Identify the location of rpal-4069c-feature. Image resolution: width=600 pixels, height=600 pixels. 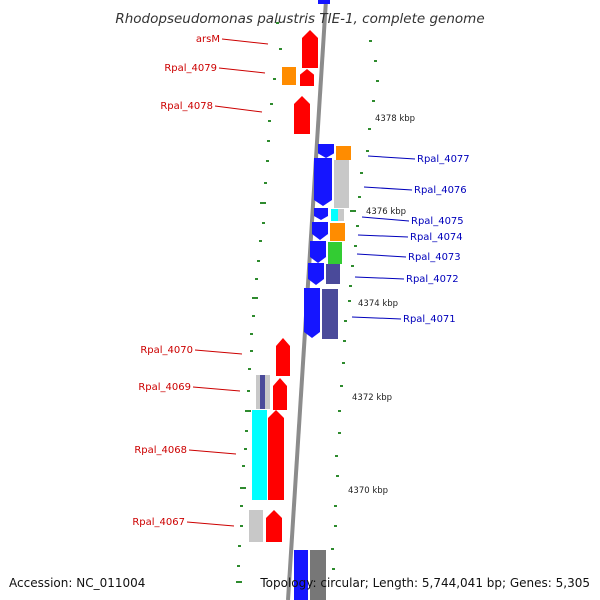
(280, 394).